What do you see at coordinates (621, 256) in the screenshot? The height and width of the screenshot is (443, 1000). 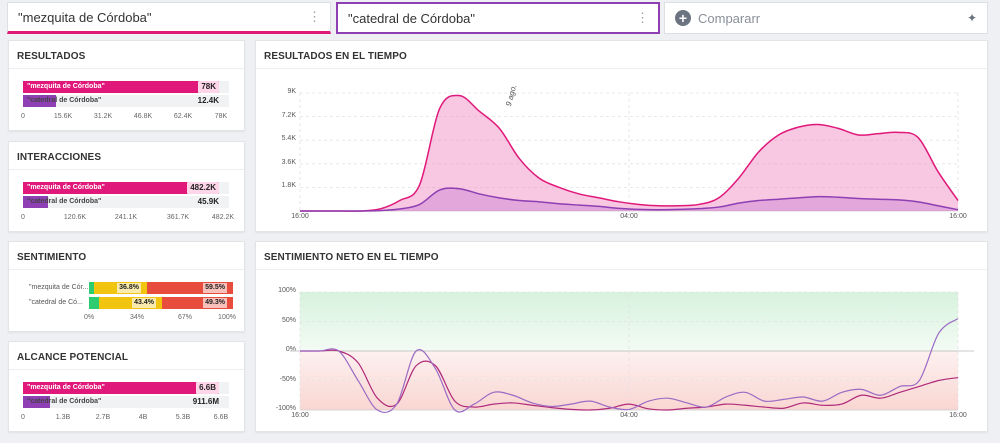 I see `sentimiento-tiempo-title: SENTIMIENTO NETO EN EL TIEMPO` at bounding box center [621, 256].